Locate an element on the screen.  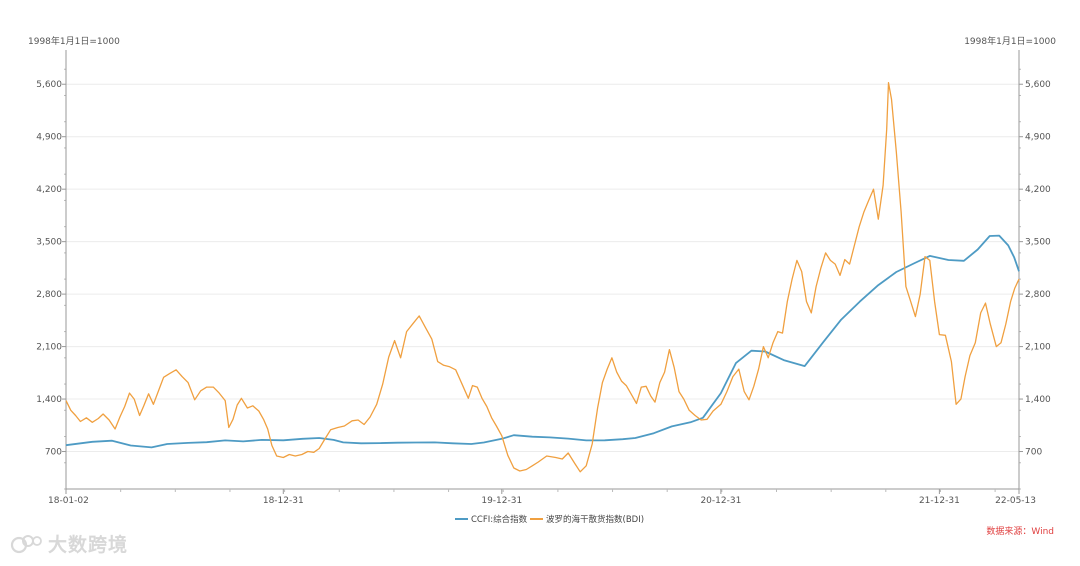
x-tick-label: 18-12-31 is located at coordinates (283, 501).